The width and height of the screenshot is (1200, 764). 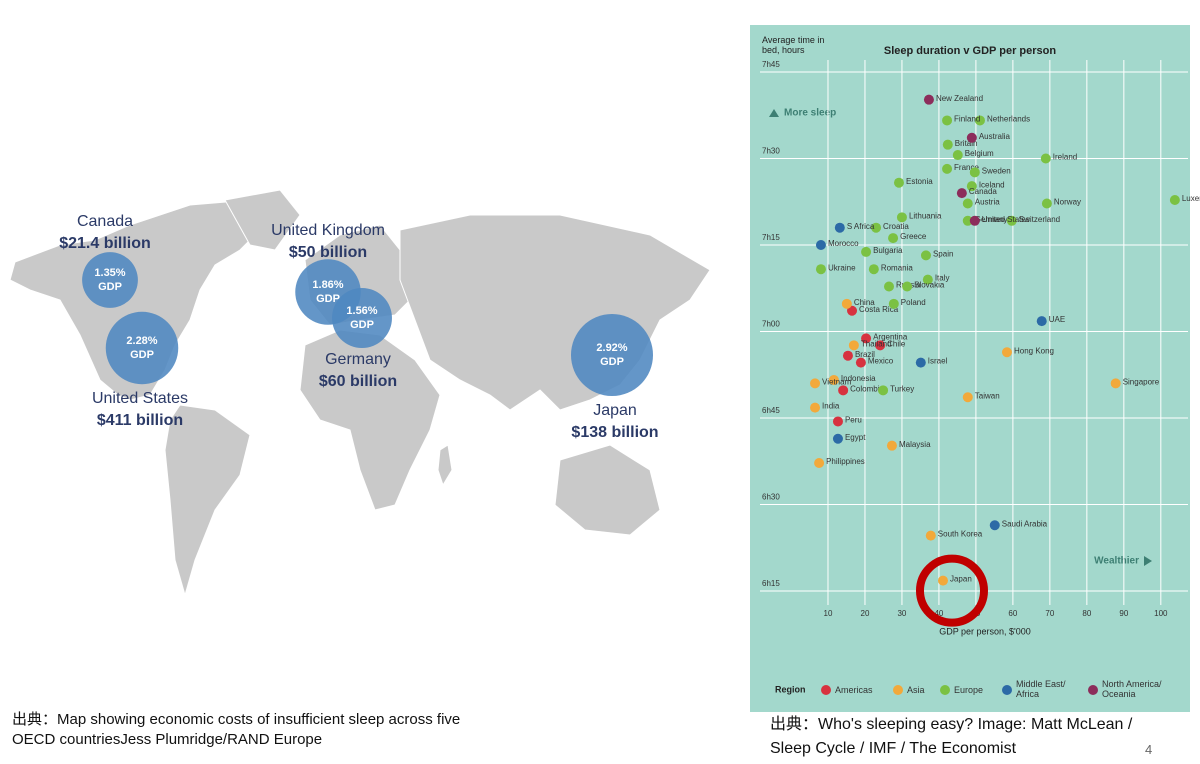 What do you see at coordinates (858, 378) in the screenshot?
I see `point-label: Indonesia` at bounding box center [858, 378].